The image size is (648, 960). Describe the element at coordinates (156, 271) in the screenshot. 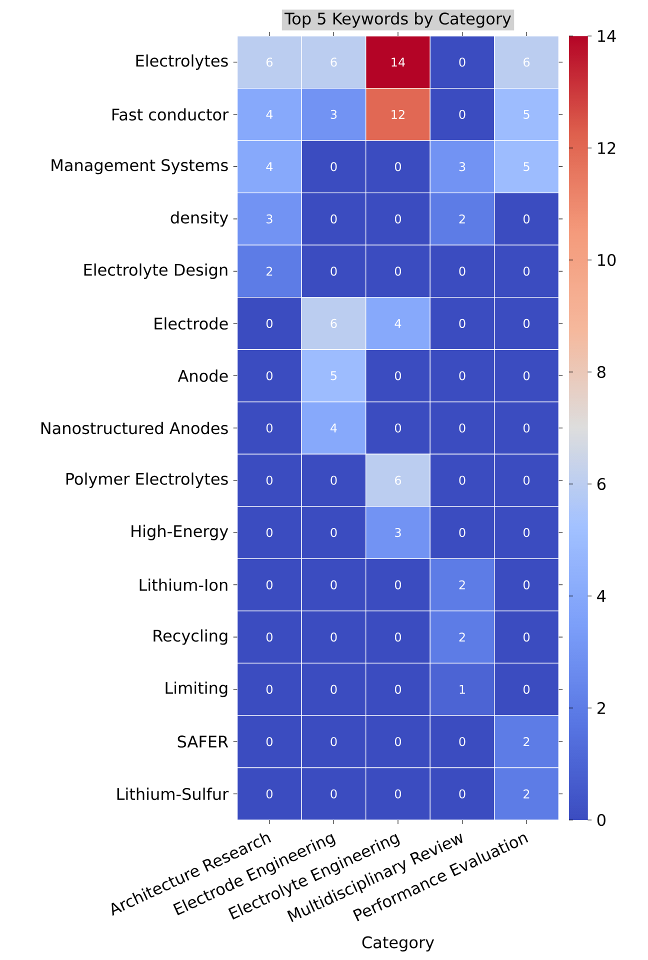

I see `y-tick-label: Electrolyte Design` at that location.